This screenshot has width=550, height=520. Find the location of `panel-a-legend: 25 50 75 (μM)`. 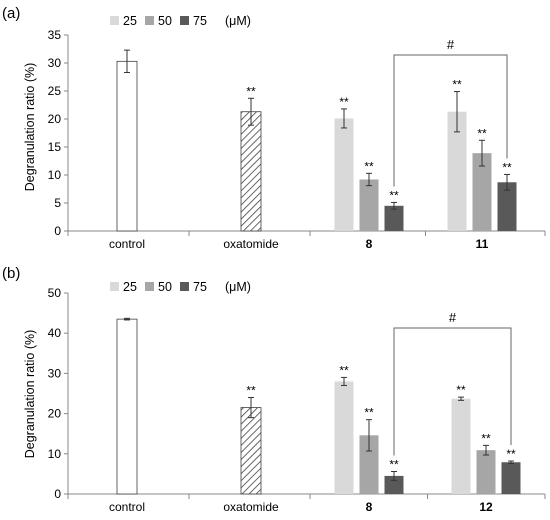

panel-a-legend: 25 50 75 (μM) is located at coordinates (180, 21).